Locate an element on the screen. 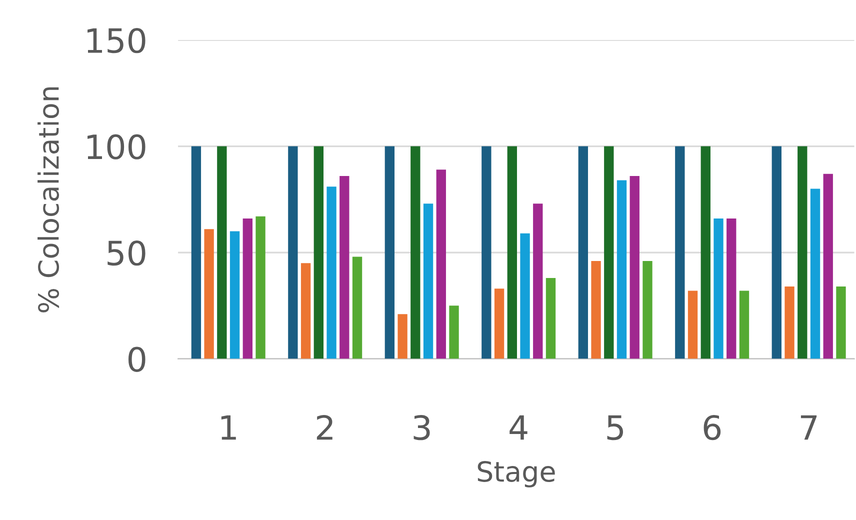 Image resolution: width=856 pixels, height=520 pixels. y-tick-label: 150 is located at coordinates (117, 41).